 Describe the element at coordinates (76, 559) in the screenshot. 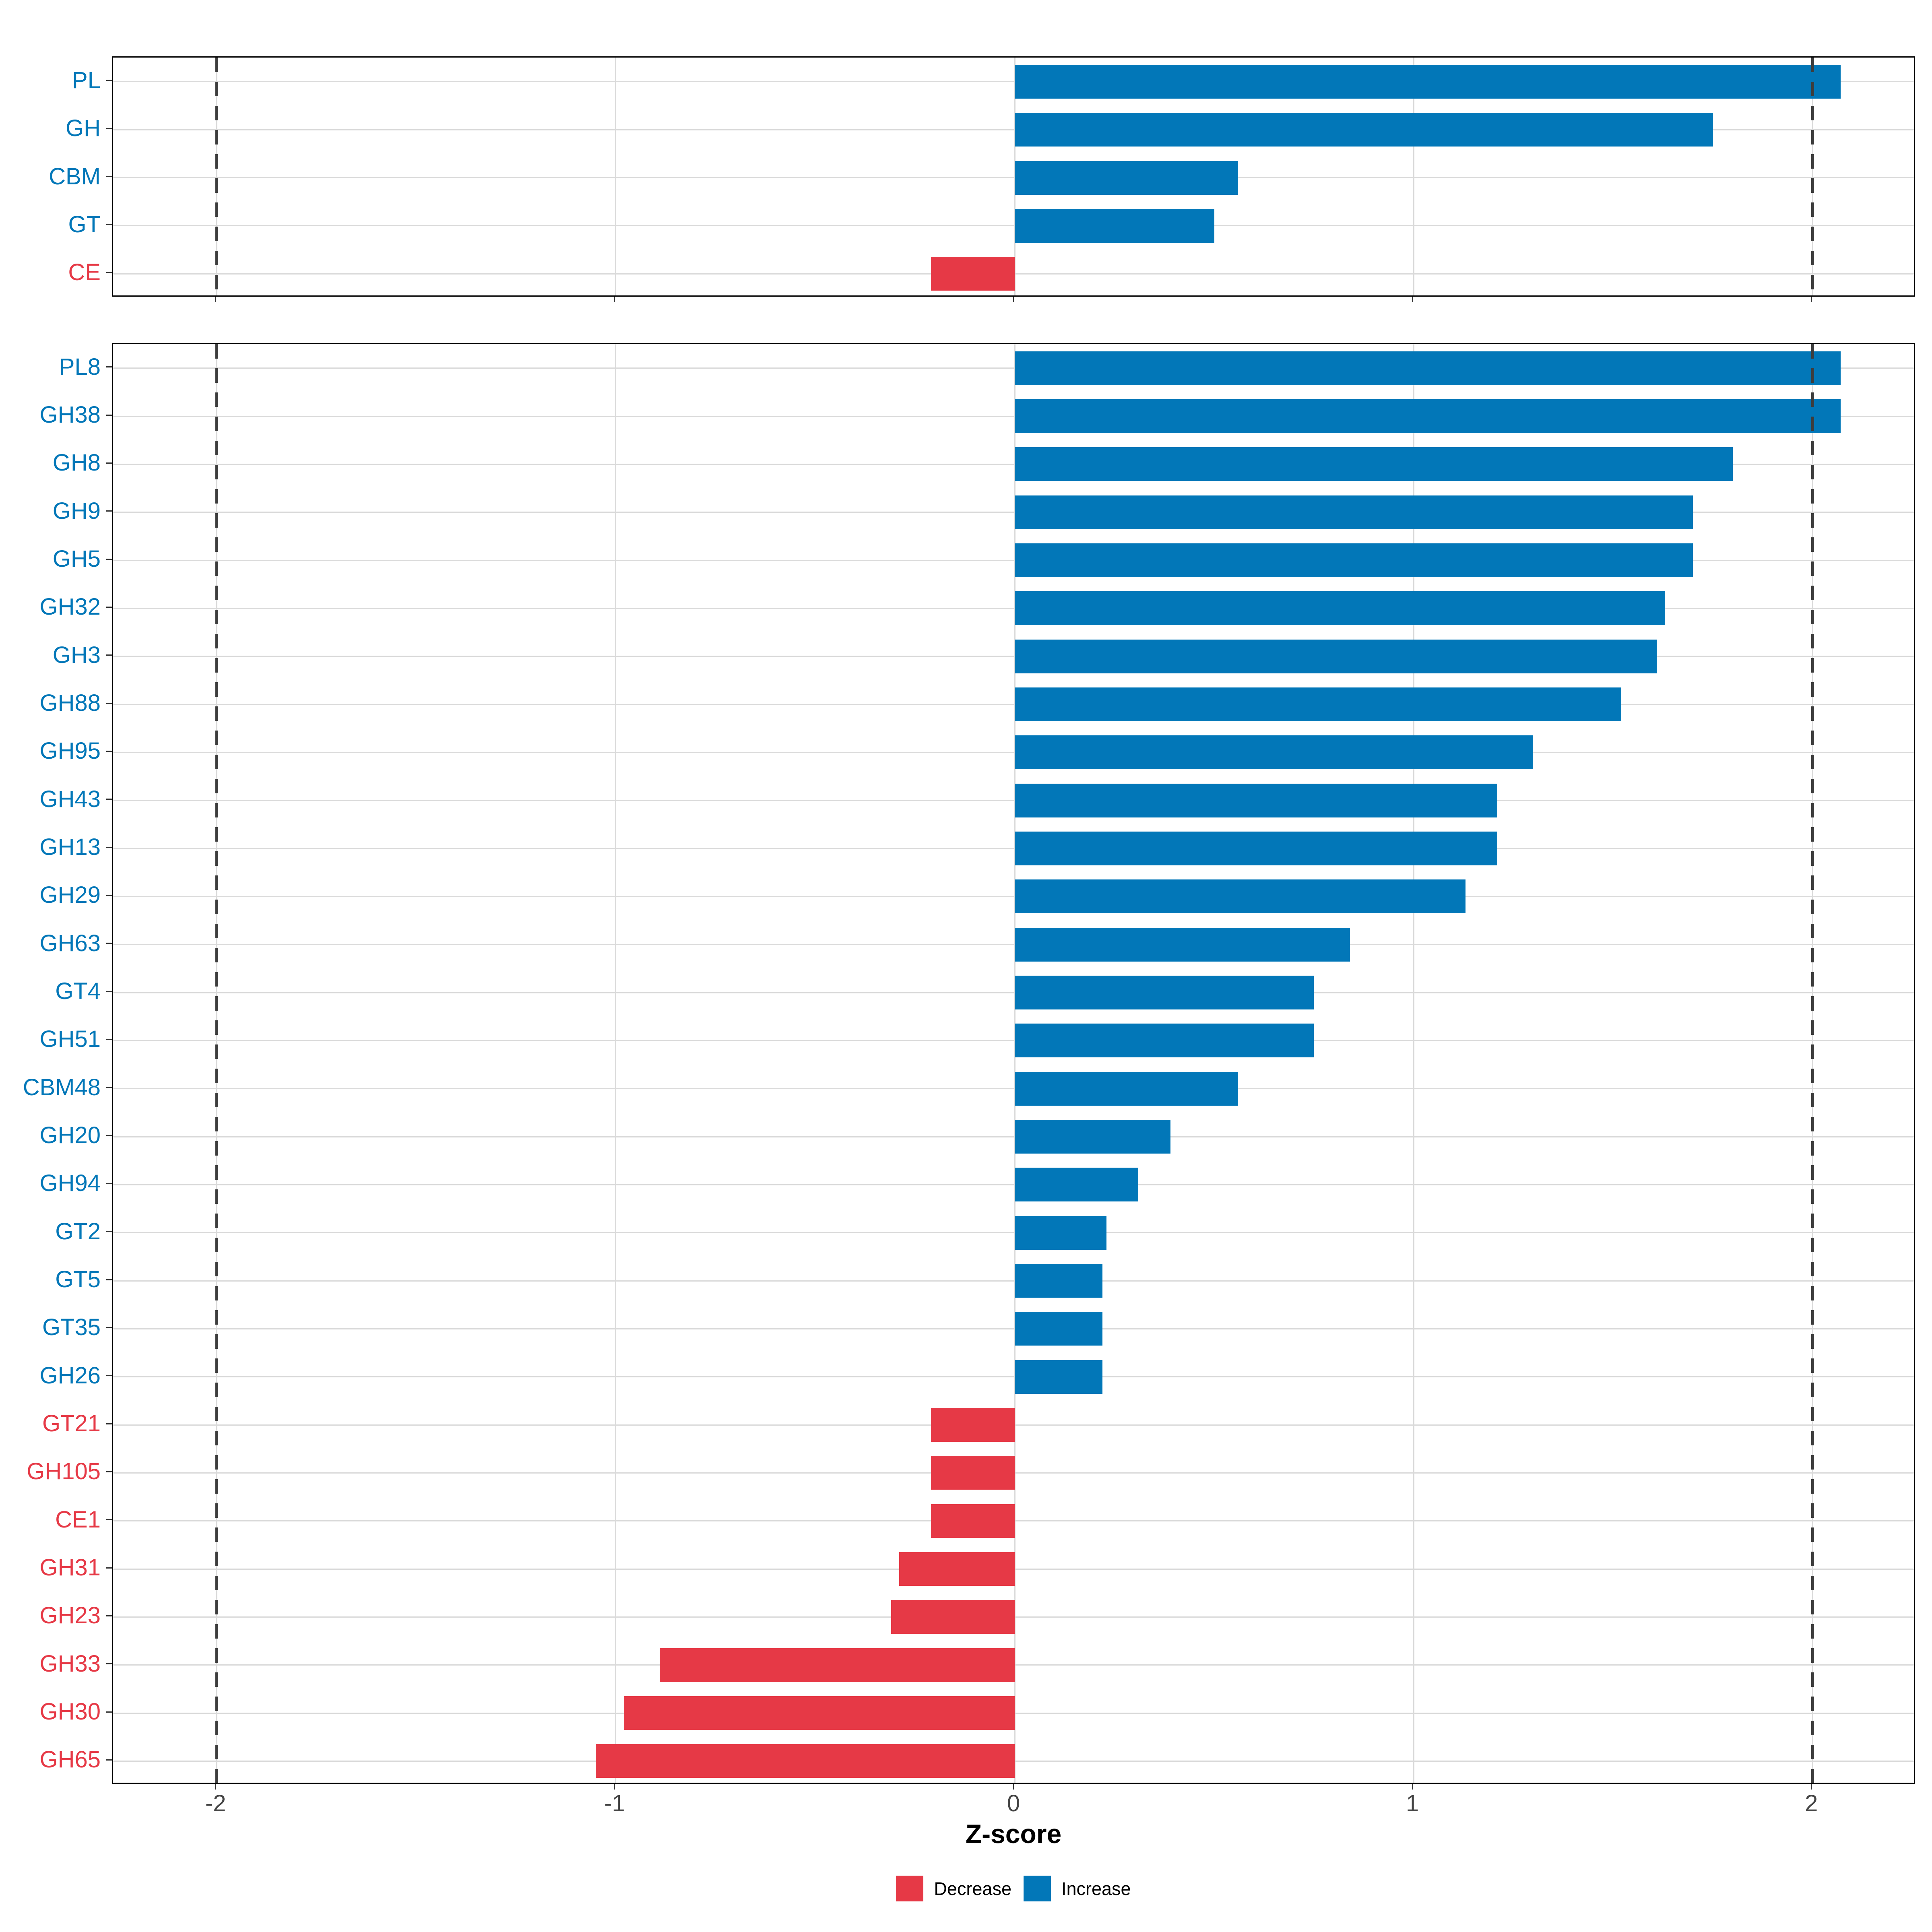

I see `category-label-GH5: GH5` at that location.